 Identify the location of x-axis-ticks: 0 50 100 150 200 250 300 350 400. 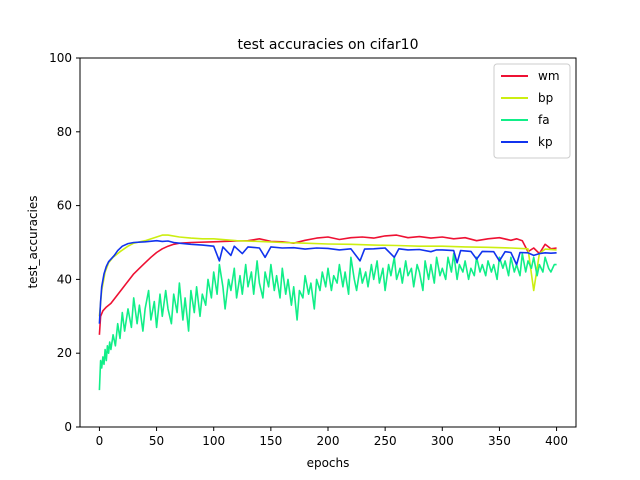
(332, 437).